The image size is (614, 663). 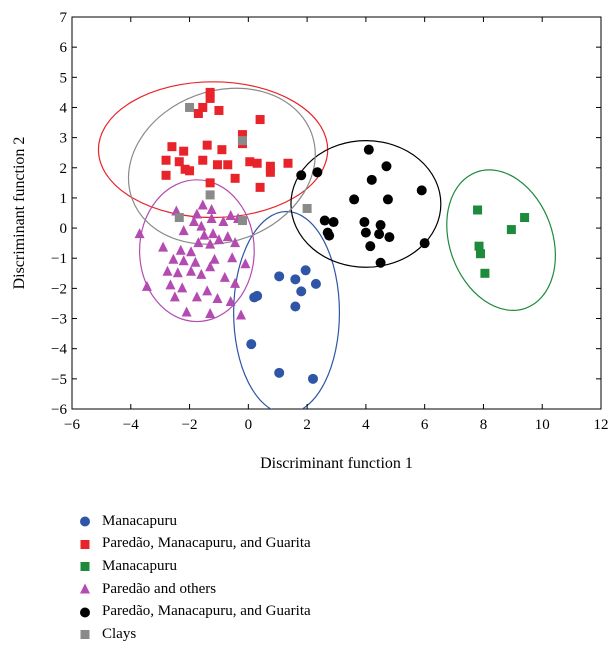 I want to click on y-tick-label: 1, so click(x=64, y=199).